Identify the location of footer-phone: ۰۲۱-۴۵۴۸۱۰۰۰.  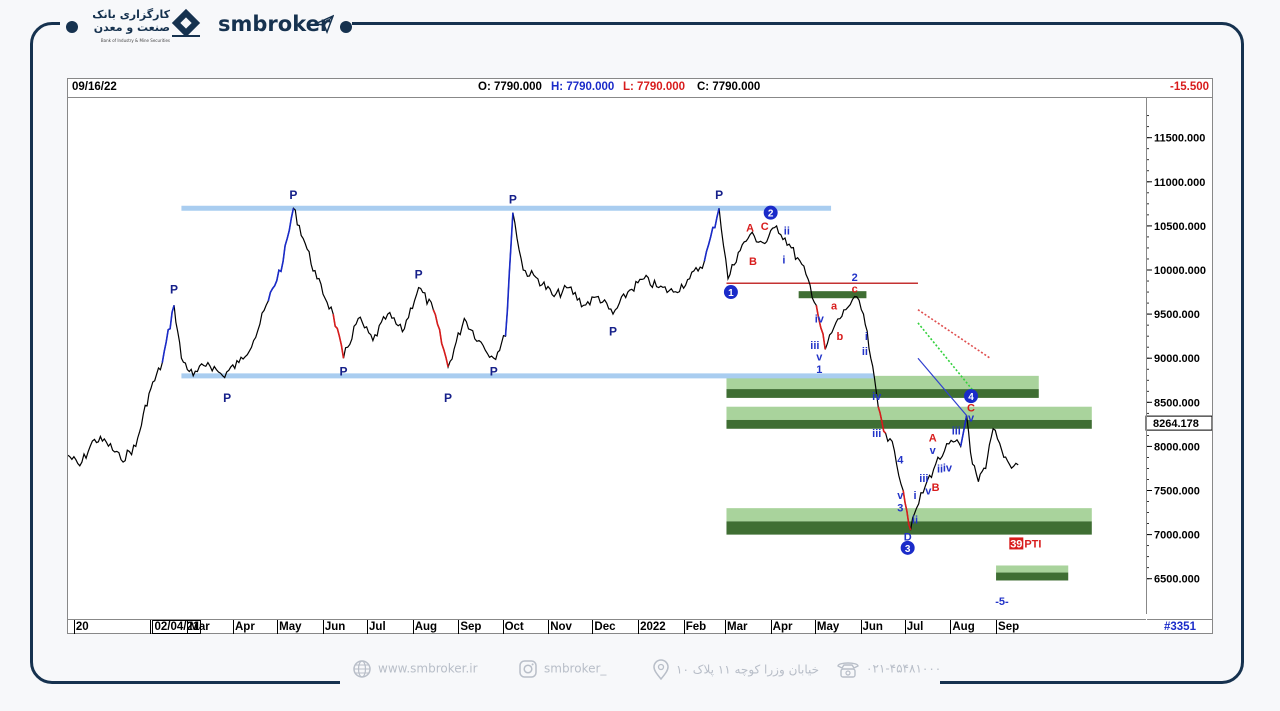
(888, 669).